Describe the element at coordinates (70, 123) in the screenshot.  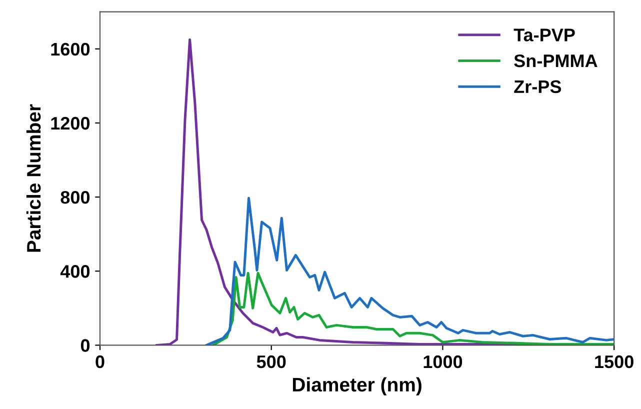
I see `y-tick-label: 1200` at that location.